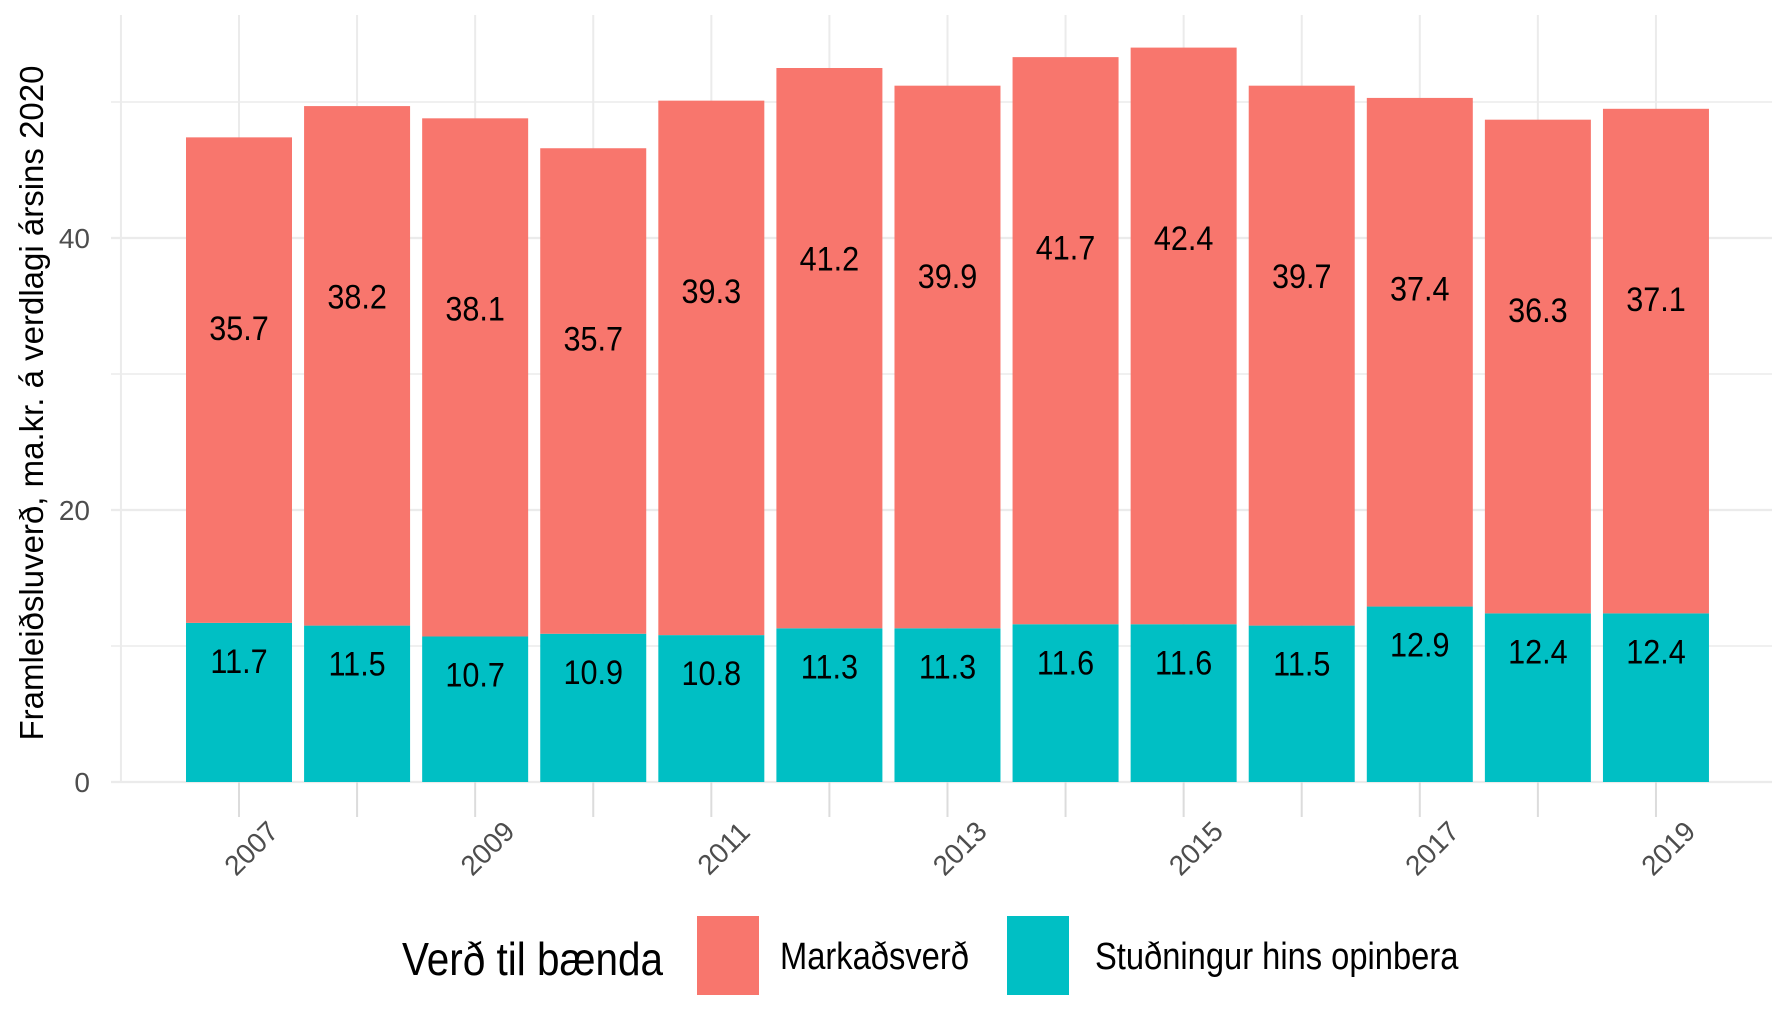 The width and height of the screenshot is (1772, 1027). Describe the element at coordinates (74, 238) in the screenshot. I see `y-tick-label: 40` at that location.